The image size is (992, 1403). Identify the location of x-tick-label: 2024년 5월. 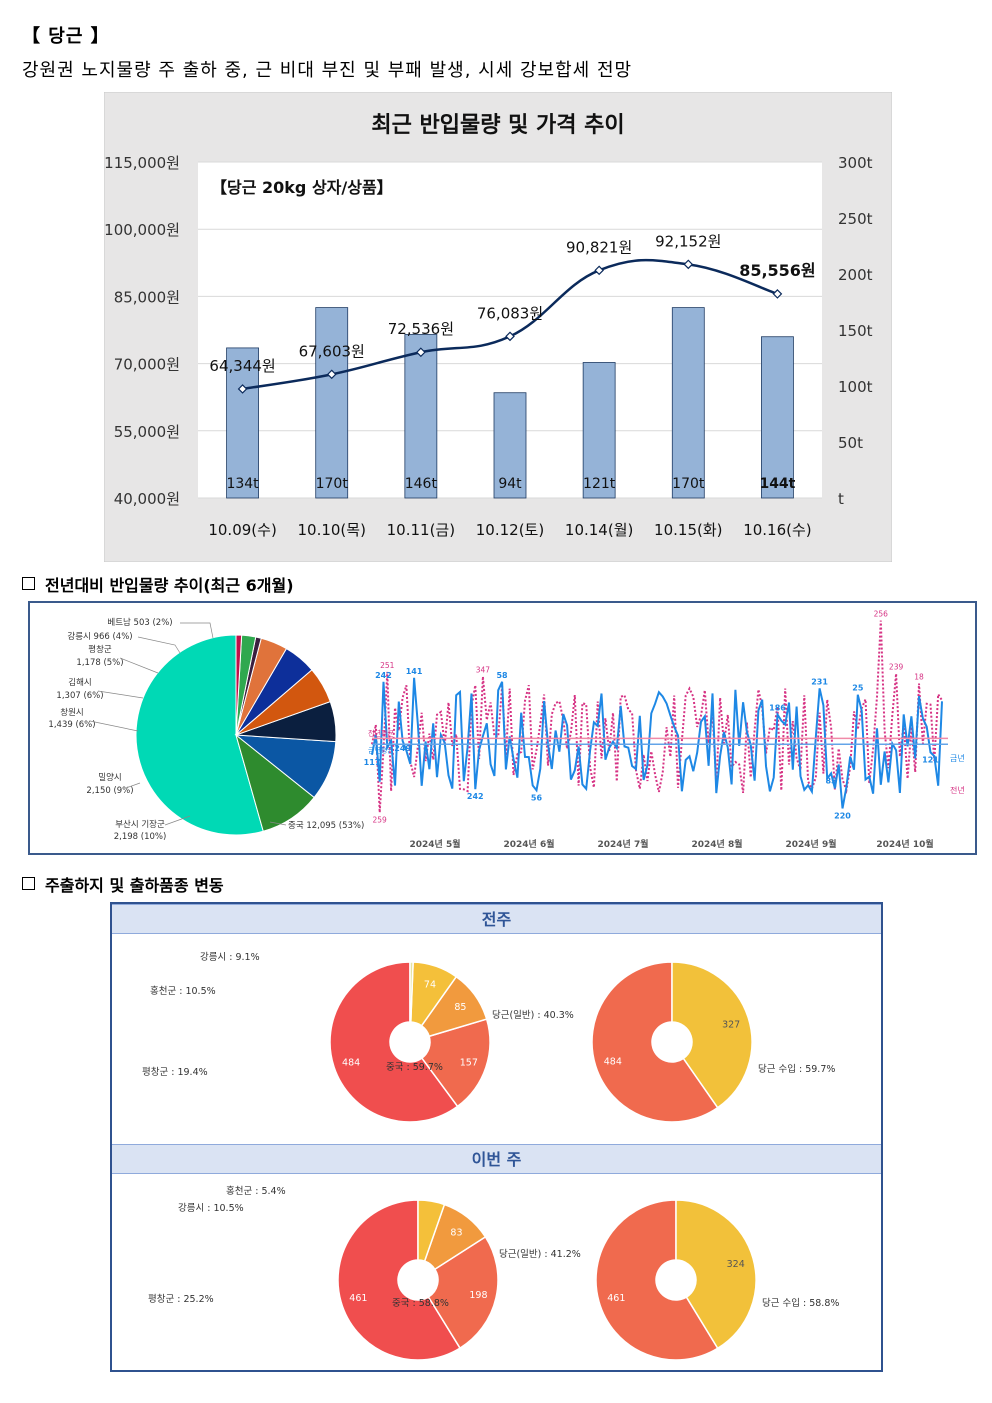
(434, 844).